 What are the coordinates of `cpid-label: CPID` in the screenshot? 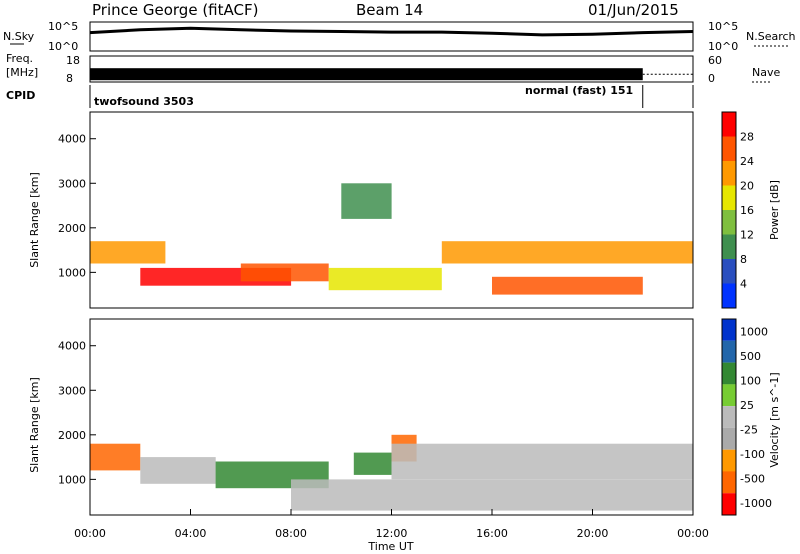 It's located at (20, 95).